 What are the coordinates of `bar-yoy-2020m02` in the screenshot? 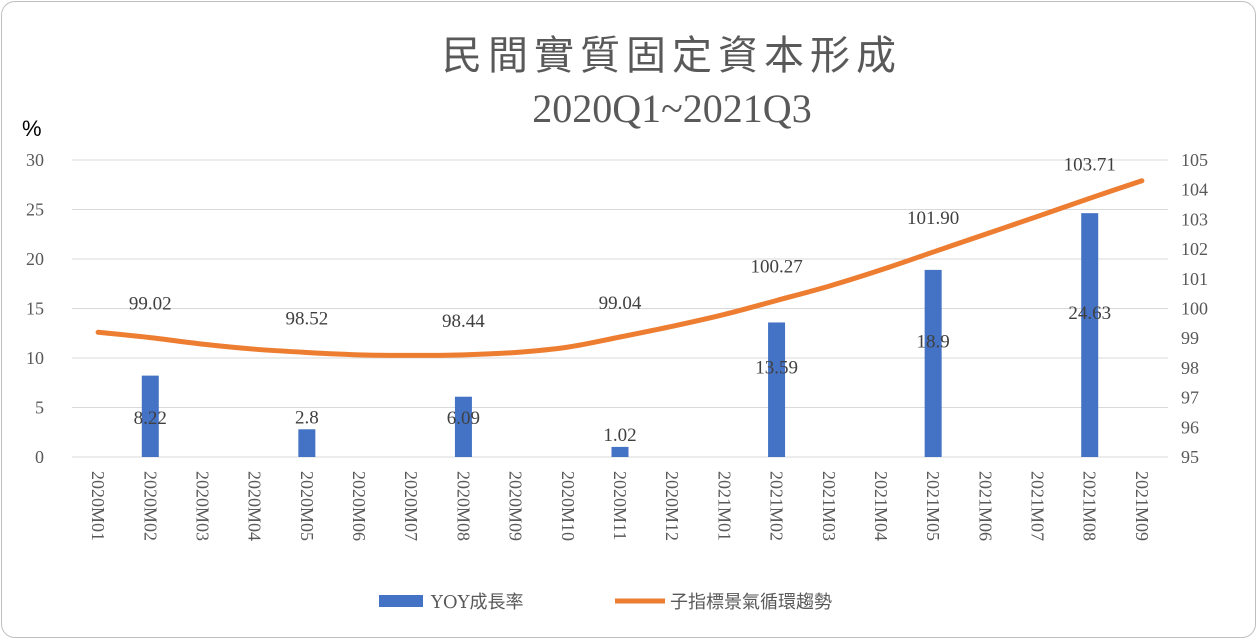 It's located at (150, 416).